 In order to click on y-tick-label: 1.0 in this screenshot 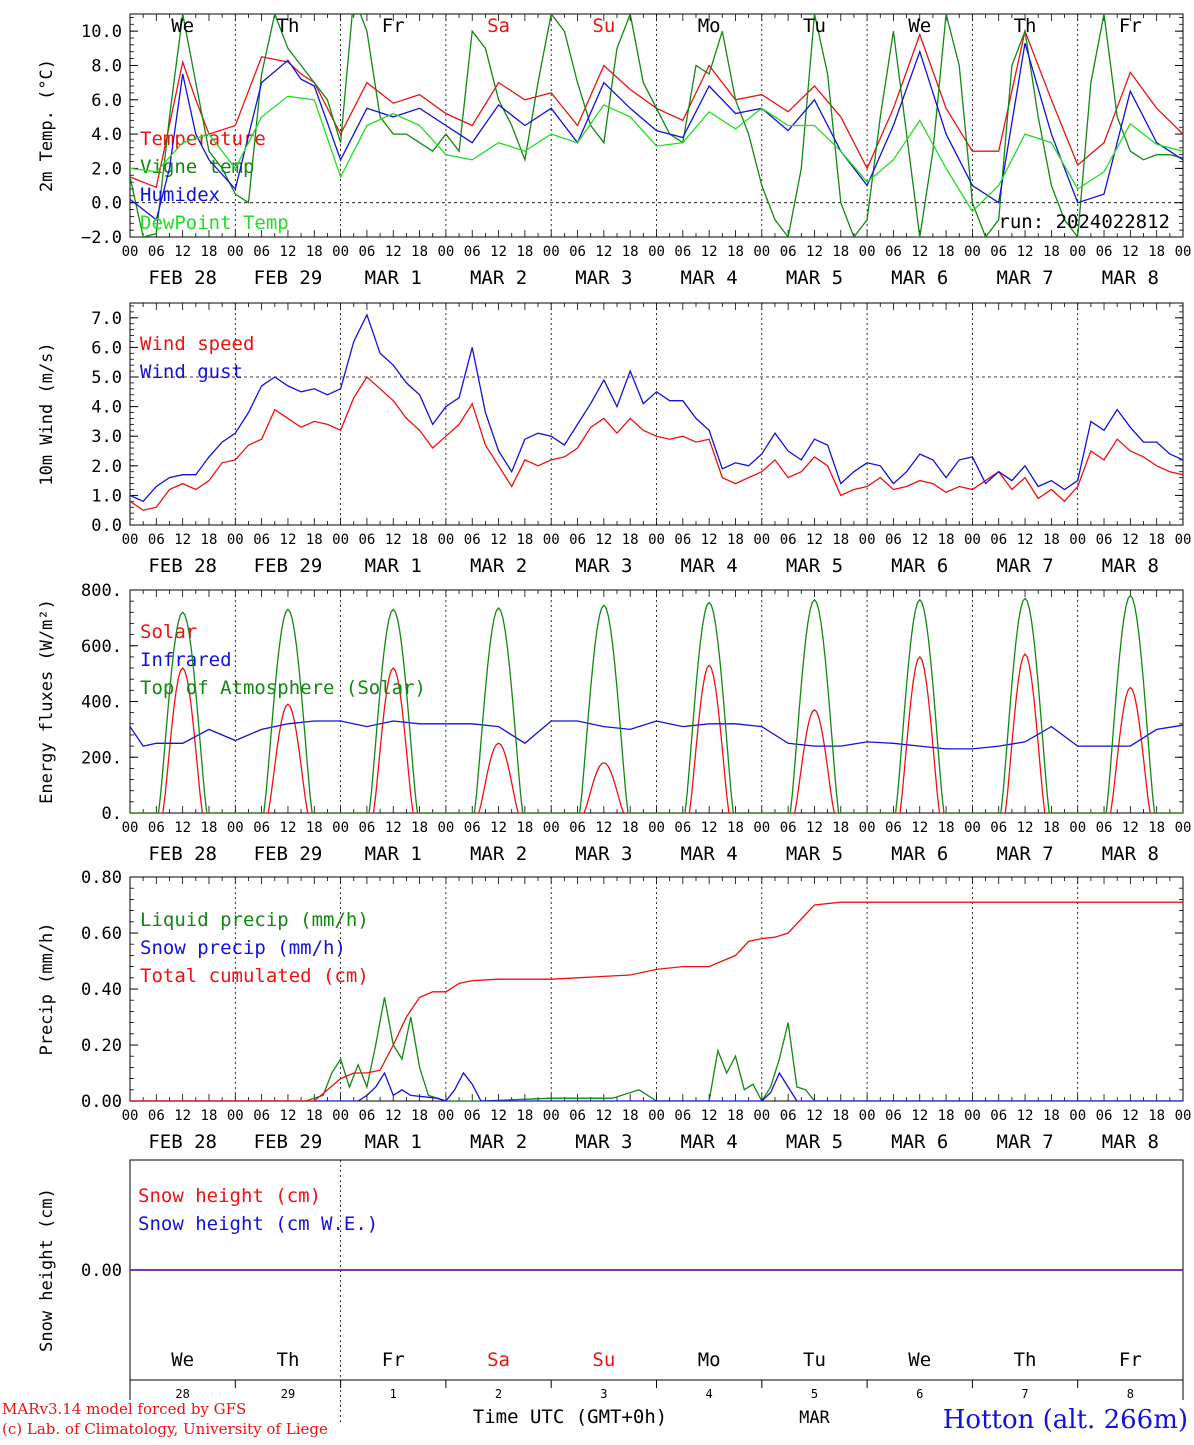, I will do `click(106, 496)`.